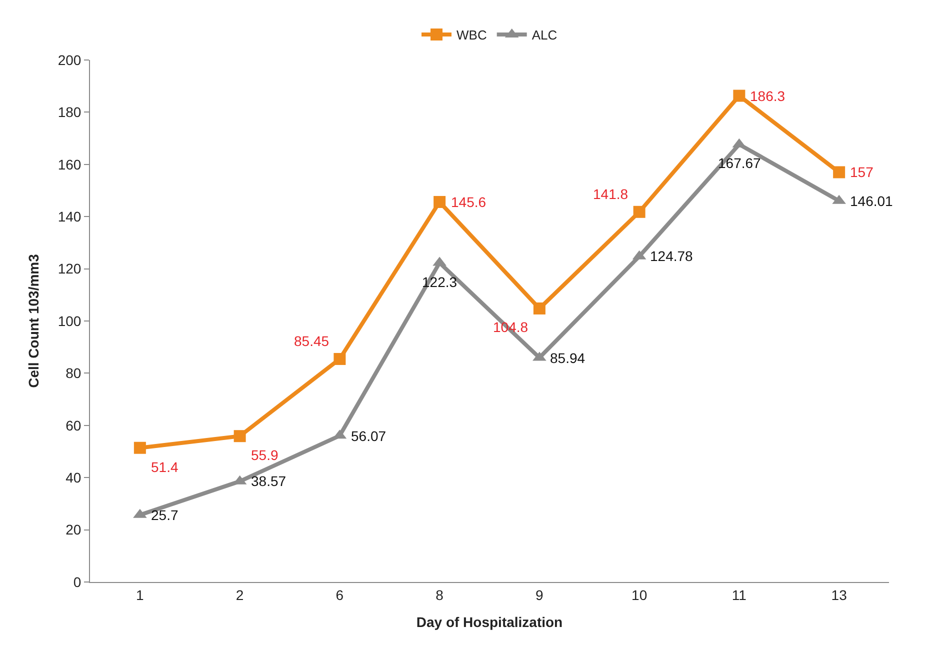 Image resolution: width=929 pixels, height=652 pixels. I want to click on y-tick-label: 80, so click(74, 373).